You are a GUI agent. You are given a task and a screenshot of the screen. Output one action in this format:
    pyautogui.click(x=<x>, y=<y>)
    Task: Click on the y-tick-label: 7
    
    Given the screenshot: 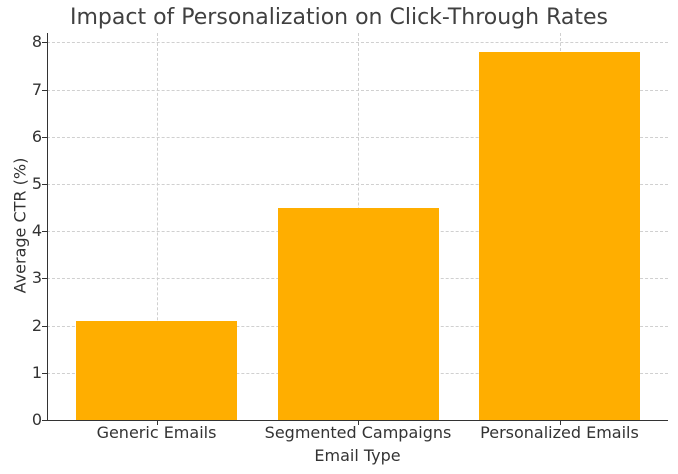 What is the action you would take?
    pyautogui.click(x=36, y=89)
    